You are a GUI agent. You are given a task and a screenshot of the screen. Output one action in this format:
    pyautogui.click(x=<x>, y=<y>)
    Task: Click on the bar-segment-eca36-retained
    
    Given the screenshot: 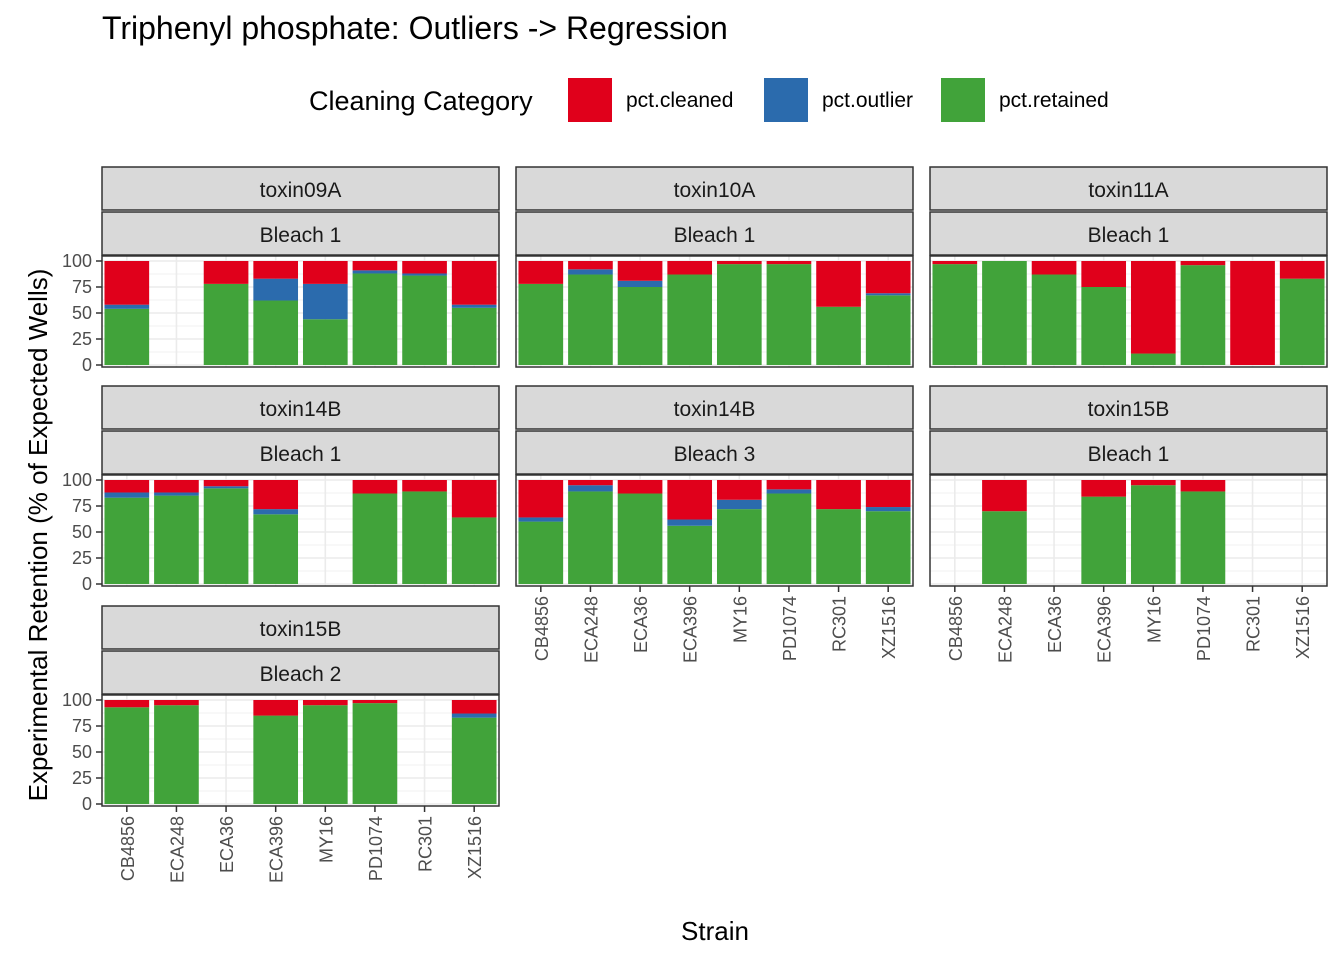 What is the action you would take?
    pyautogui.click(x=226, y=324)
    